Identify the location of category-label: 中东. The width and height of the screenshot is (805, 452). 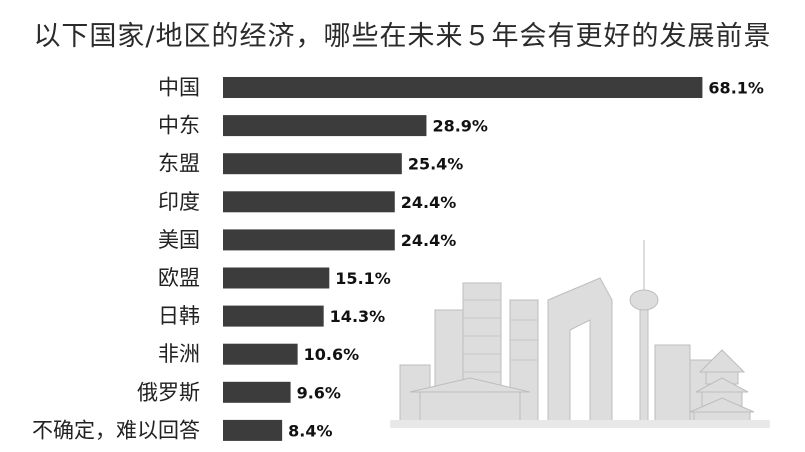
(179, 126).